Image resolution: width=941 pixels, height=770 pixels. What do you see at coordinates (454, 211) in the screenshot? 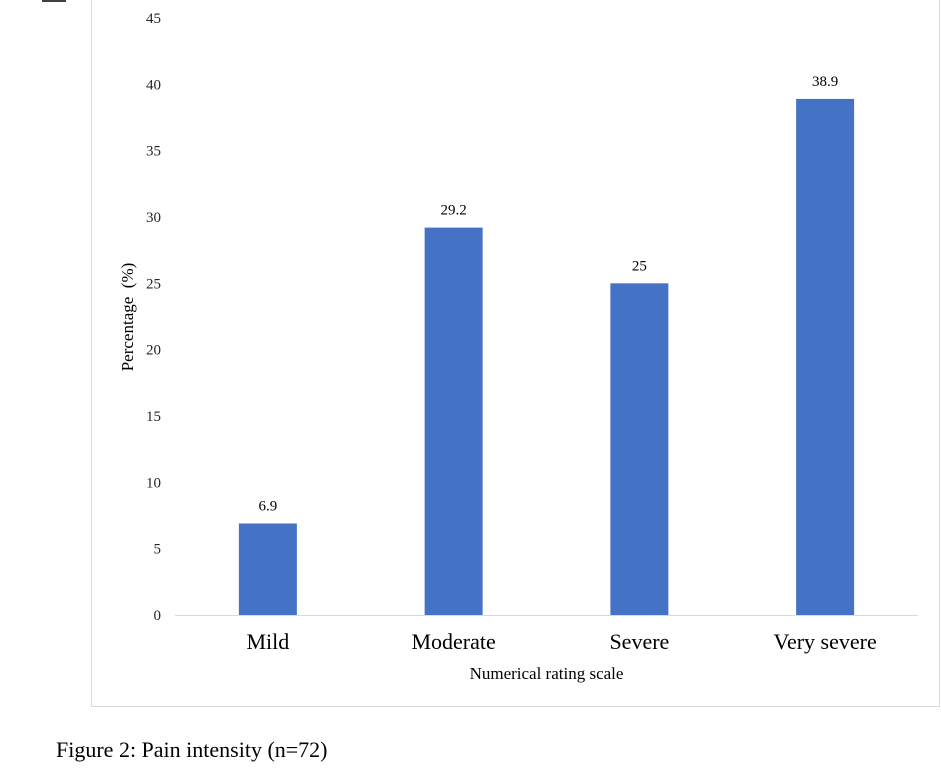
I see `data-label: 29.2` at bounding box center [454, 211].